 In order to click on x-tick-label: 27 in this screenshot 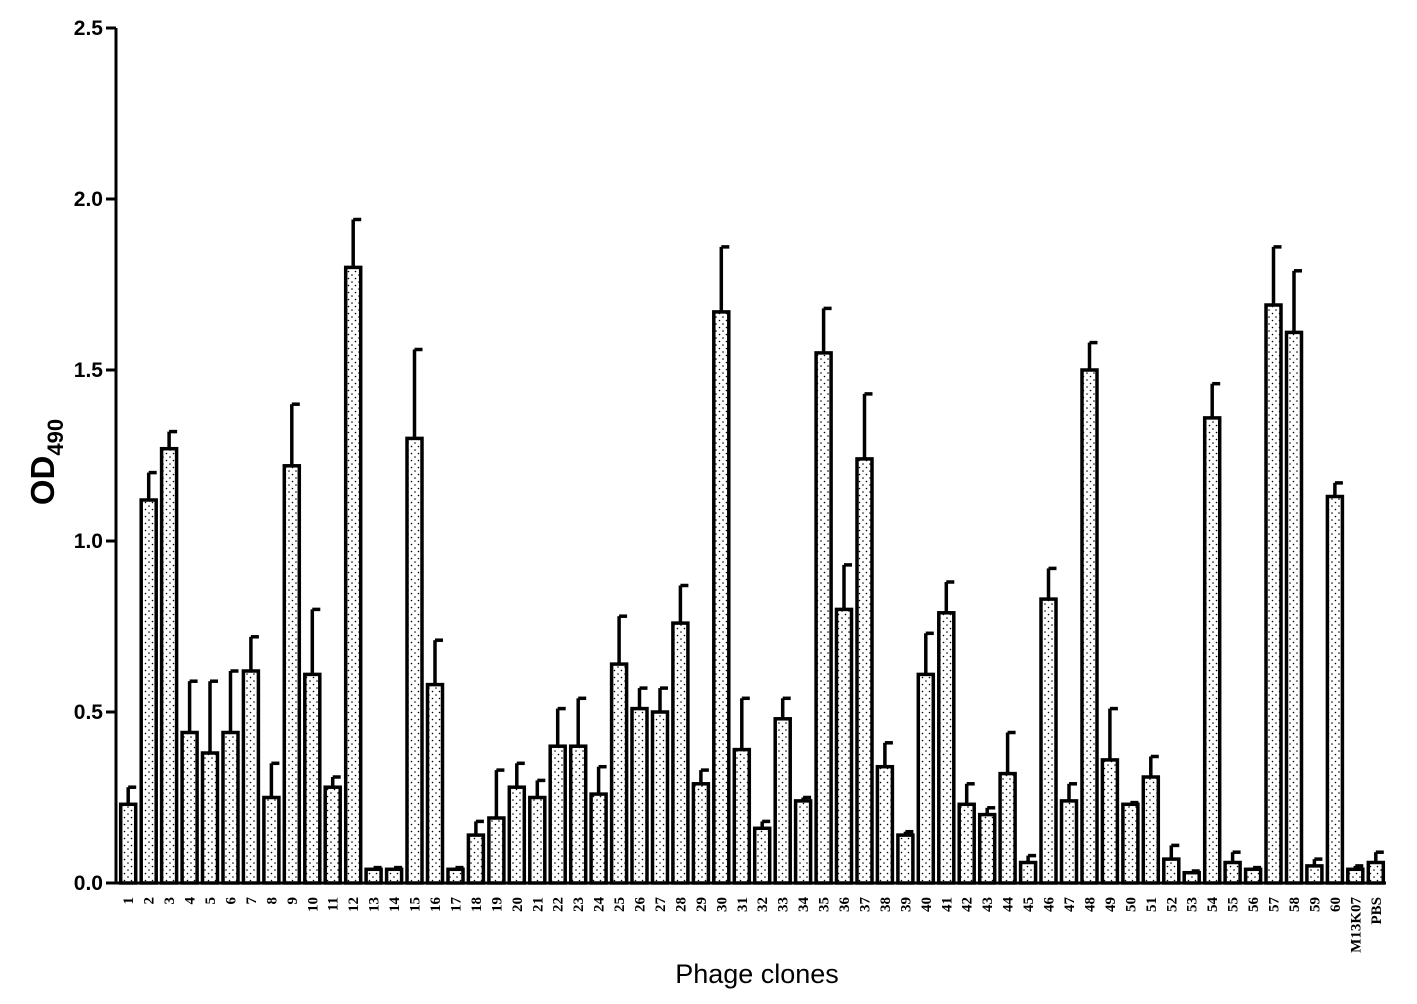, I will do `click(661, 905)`.